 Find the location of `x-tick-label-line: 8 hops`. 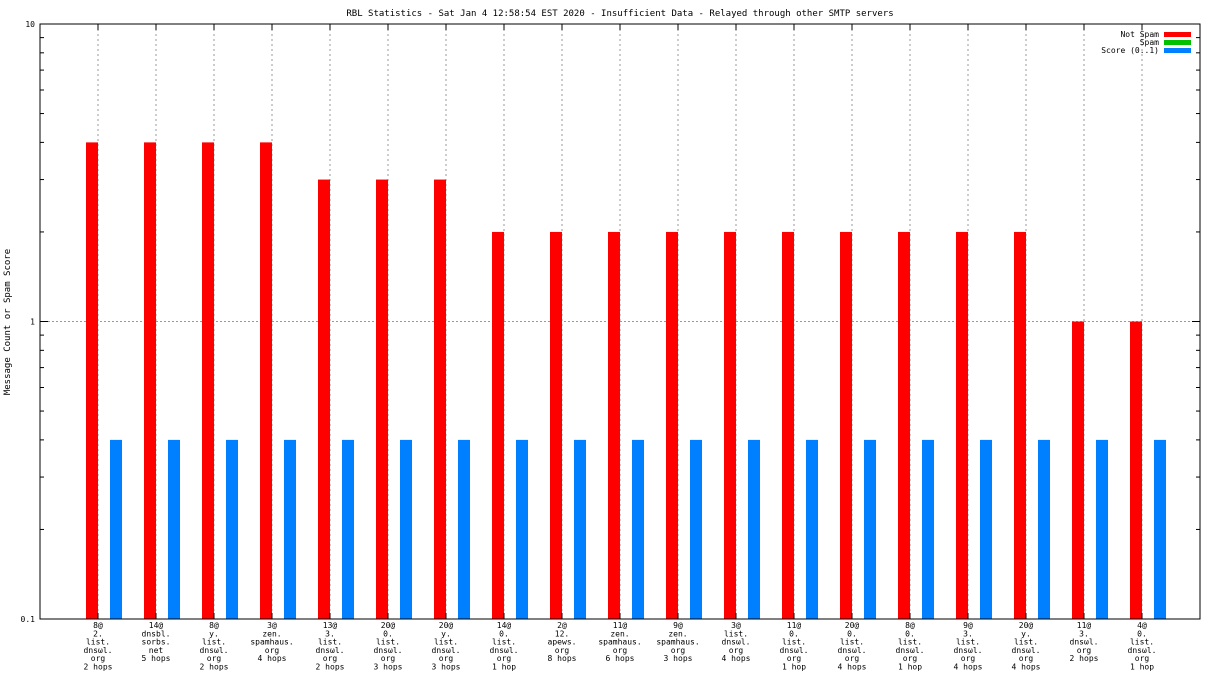

x-tick-label-line: 8 hops is located at coordinates (562, 658).